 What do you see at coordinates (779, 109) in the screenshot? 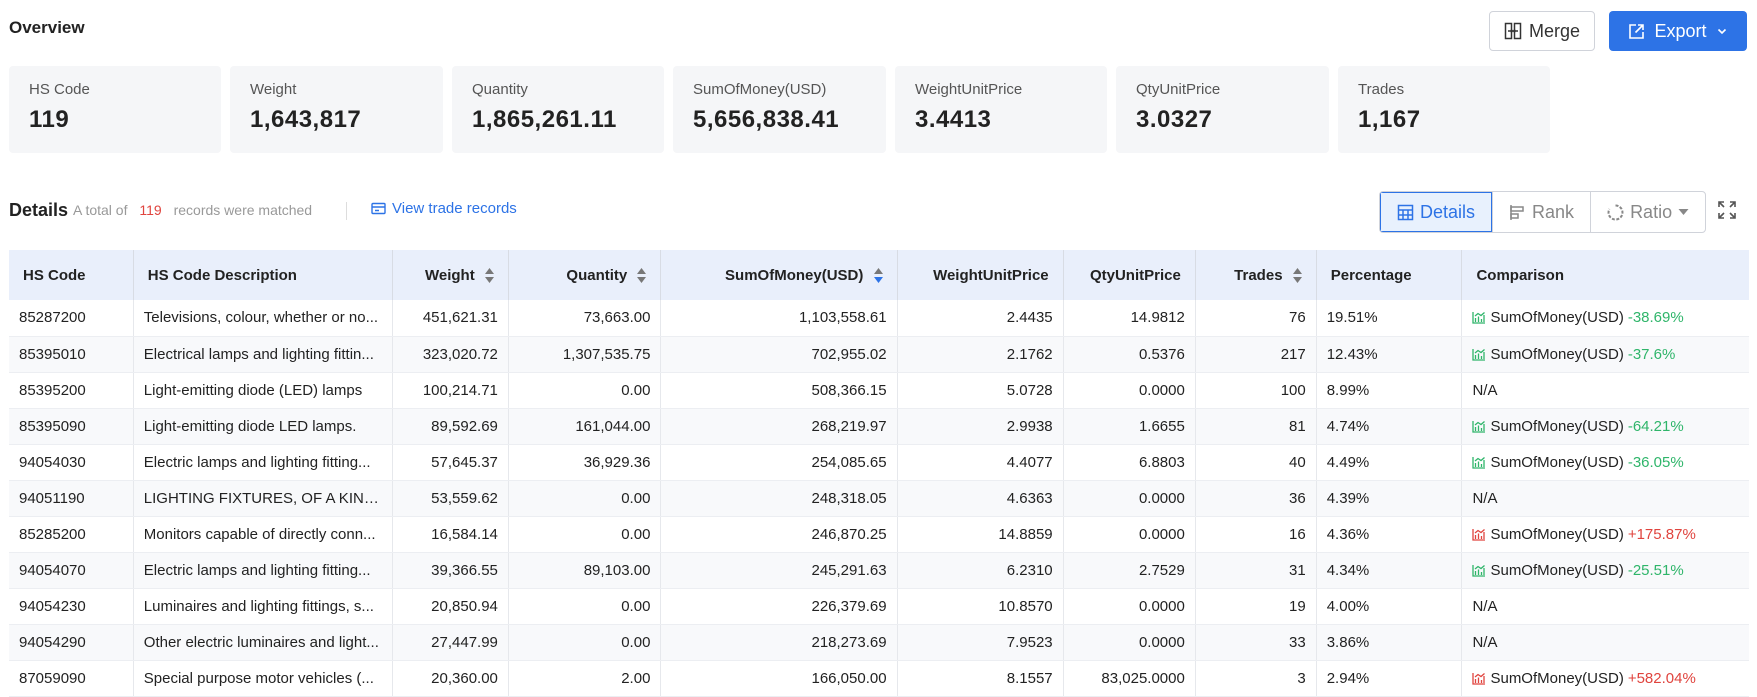
I see `card-sum-of-money: SumOfMoney(USD) 5,656,838.41` at bounding box center [779, 109].